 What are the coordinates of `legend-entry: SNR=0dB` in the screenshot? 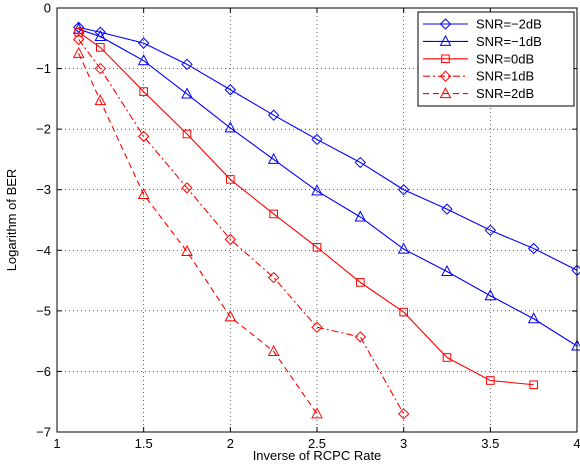 It's located at (478, 58).